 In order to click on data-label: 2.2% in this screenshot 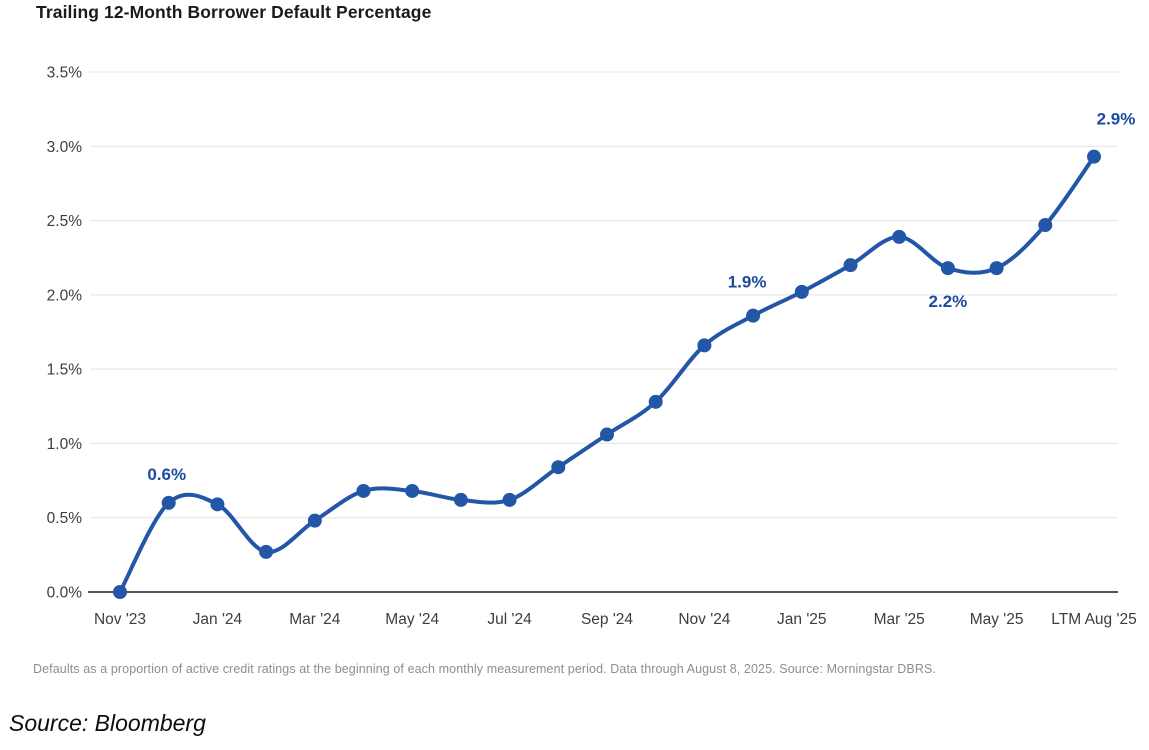, I will do `click(948, 301)`.